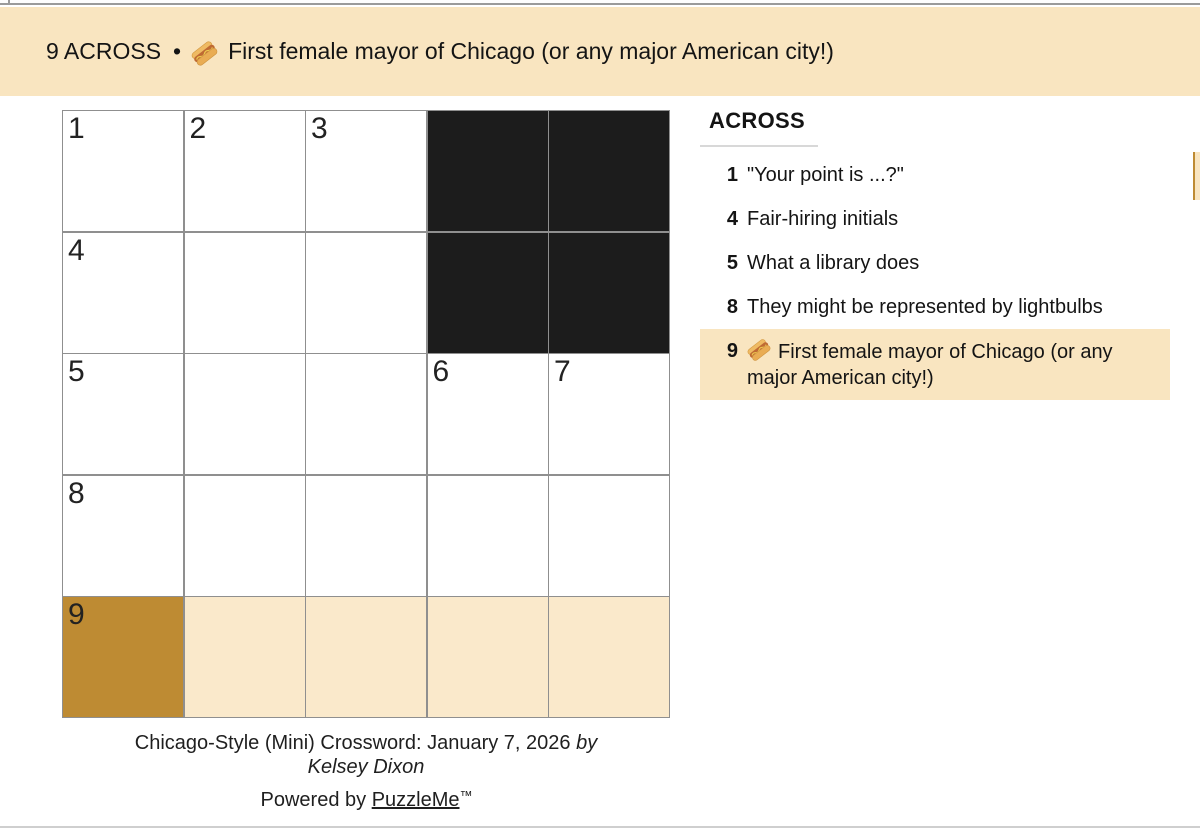 The width and height of the screenshot is (1200, 835). Describe the element at coordinates (600, 2) in the screenshot. I see `top-border` at that location.